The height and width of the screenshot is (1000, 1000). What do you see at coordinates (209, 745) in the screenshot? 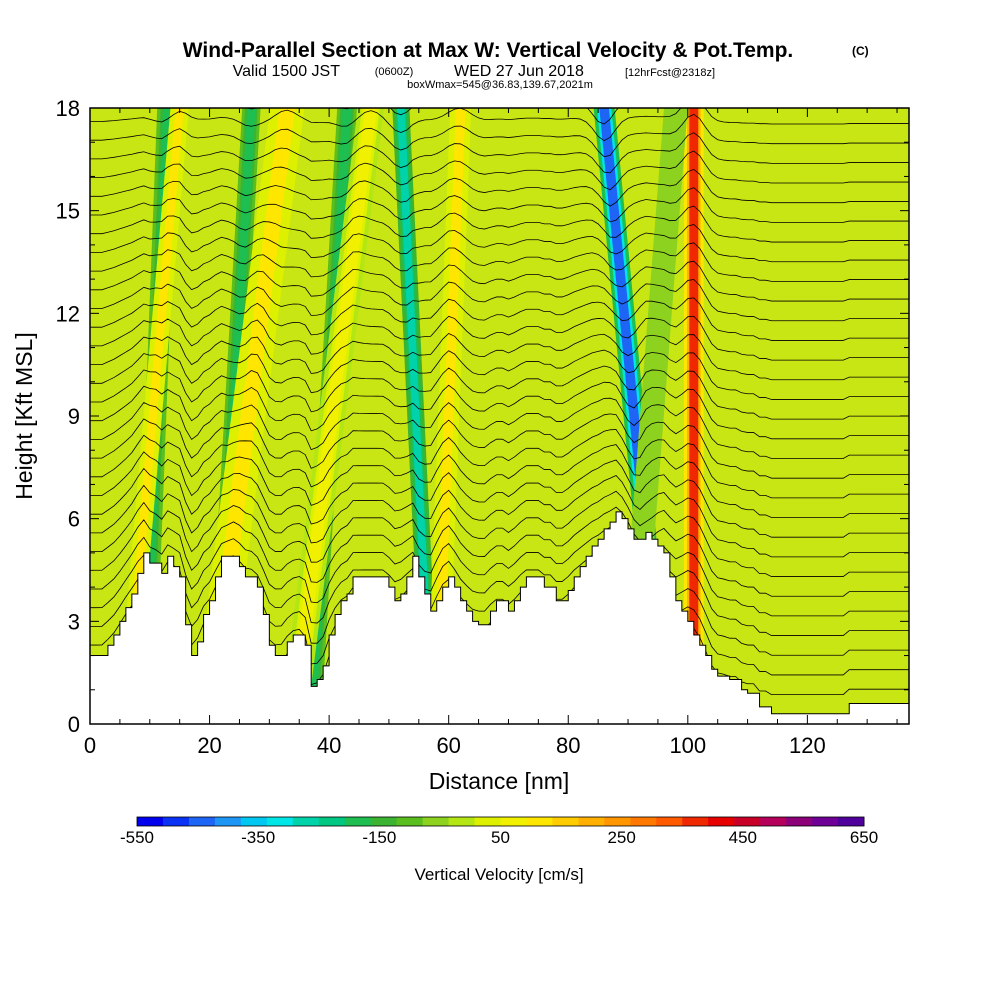
I see `x-tick-label: 20` at bounding box center [209, 745].